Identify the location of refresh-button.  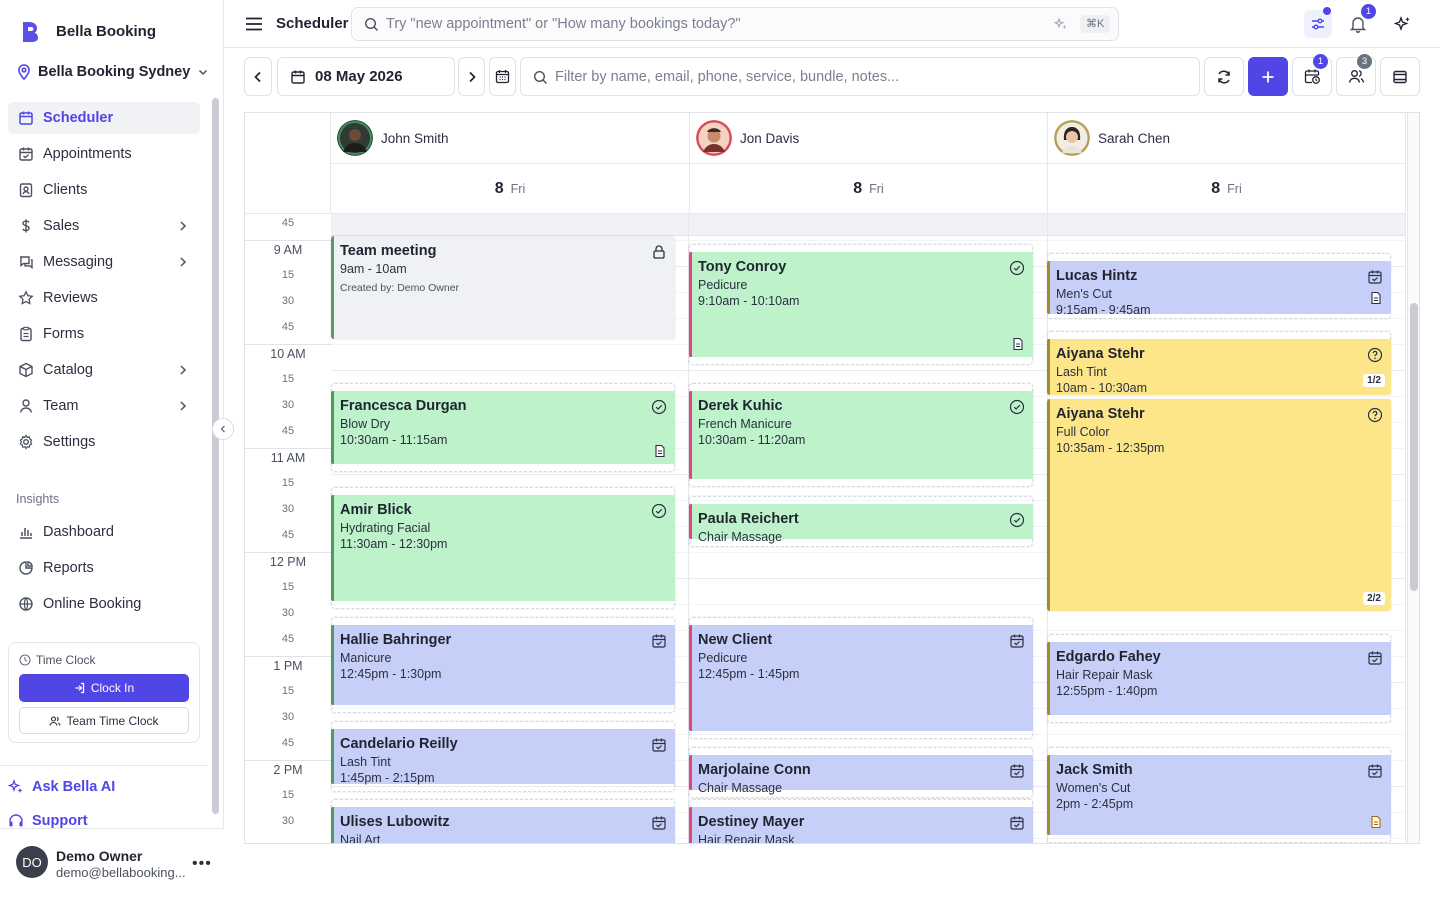
(1224, 76).